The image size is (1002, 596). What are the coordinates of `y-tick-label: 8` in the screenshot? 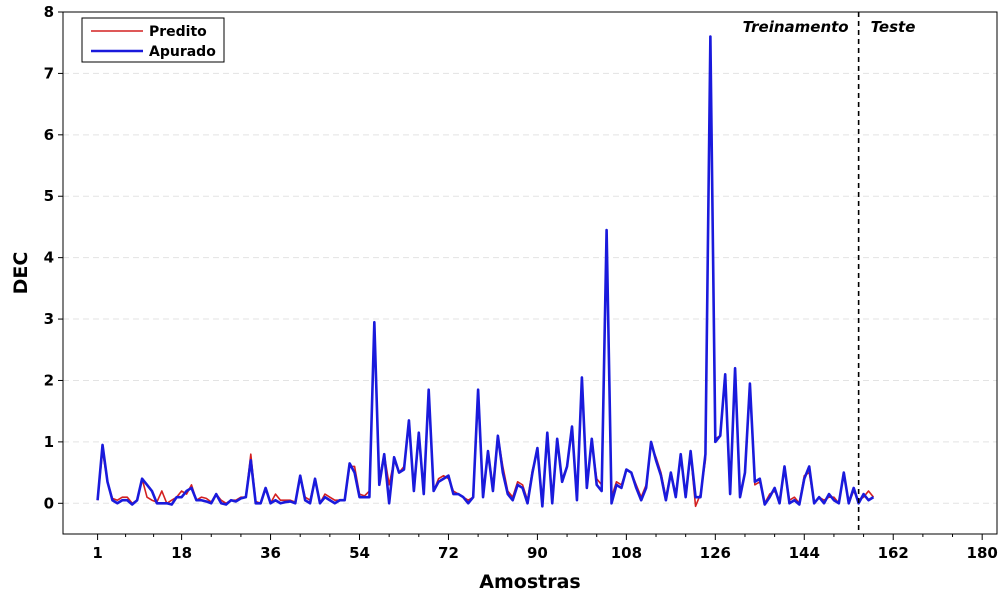 It's located at (49, 12).